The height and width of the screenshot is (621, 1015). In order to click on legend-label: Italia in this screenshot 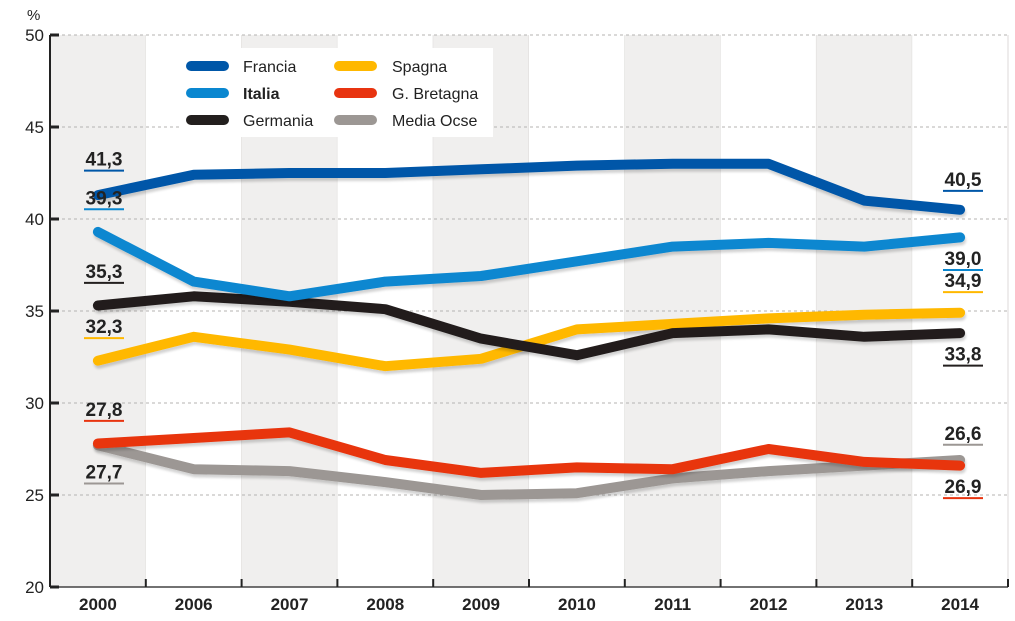, I will do `click(261, 94)`.